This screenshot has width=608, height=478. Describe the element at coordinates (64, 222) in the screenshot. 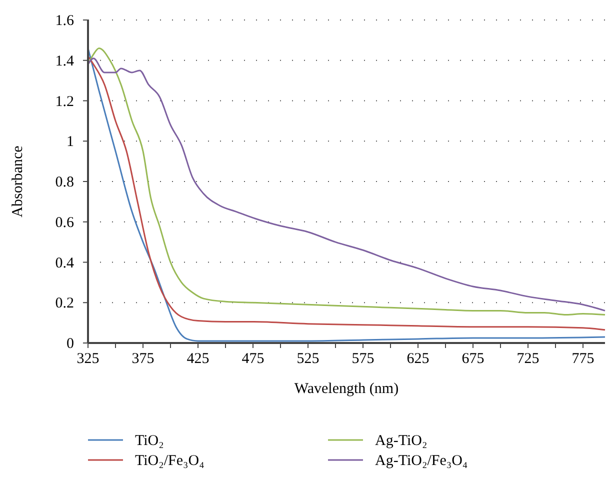

I see `y-tick-label: 0.6` at that location.